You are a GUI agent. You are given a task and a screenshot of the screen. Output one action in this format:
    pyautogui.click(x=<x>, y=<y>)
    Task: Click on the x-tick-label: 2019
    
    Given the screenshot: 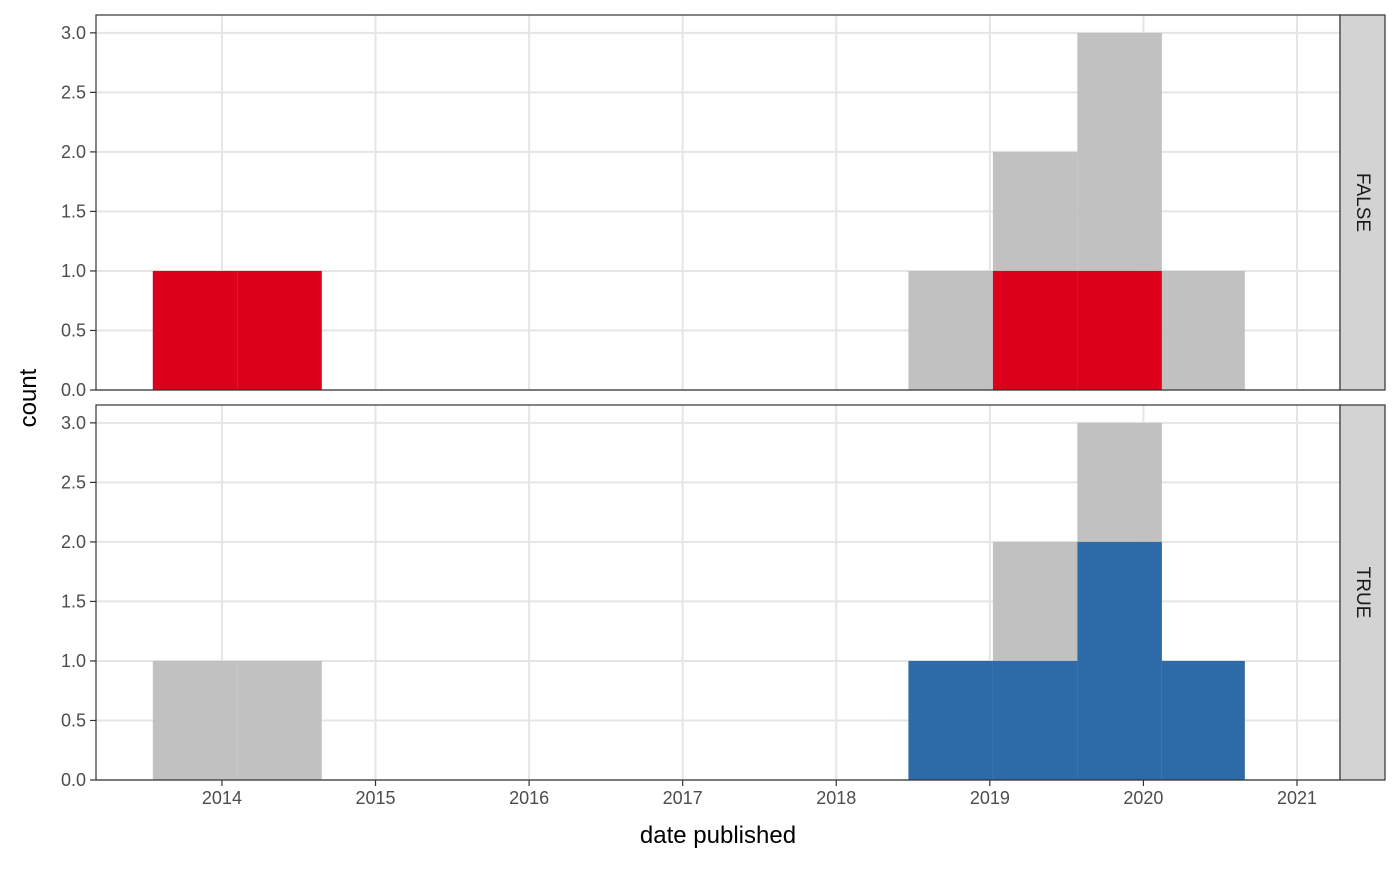 What is the action you would take?
    pyautogui.click(x=990, y=798)
    